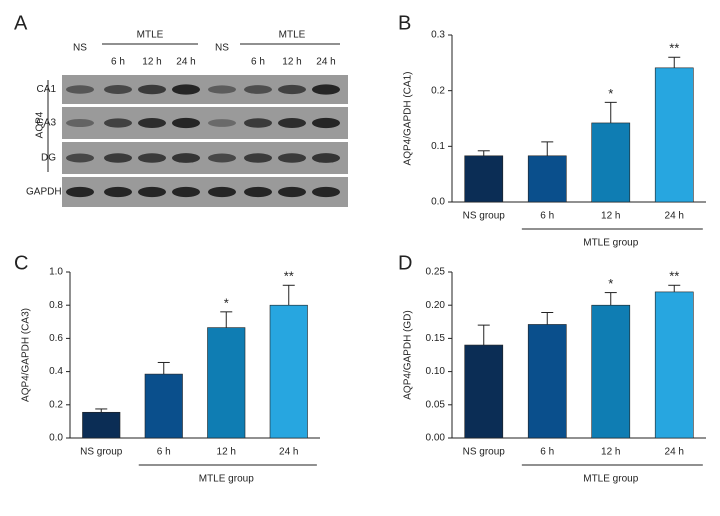 This screenshot has height=516, width=720. I want to click on lane-label: NS, so click(222, 48).